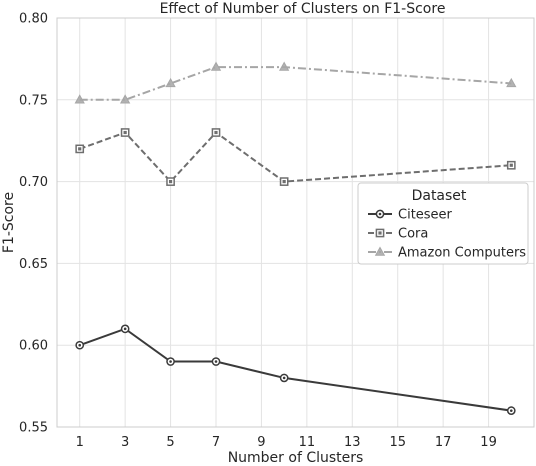  Describe the element at coordinates (261, 442) in the screenshot. I see `x-tick-label: 9` at that location.